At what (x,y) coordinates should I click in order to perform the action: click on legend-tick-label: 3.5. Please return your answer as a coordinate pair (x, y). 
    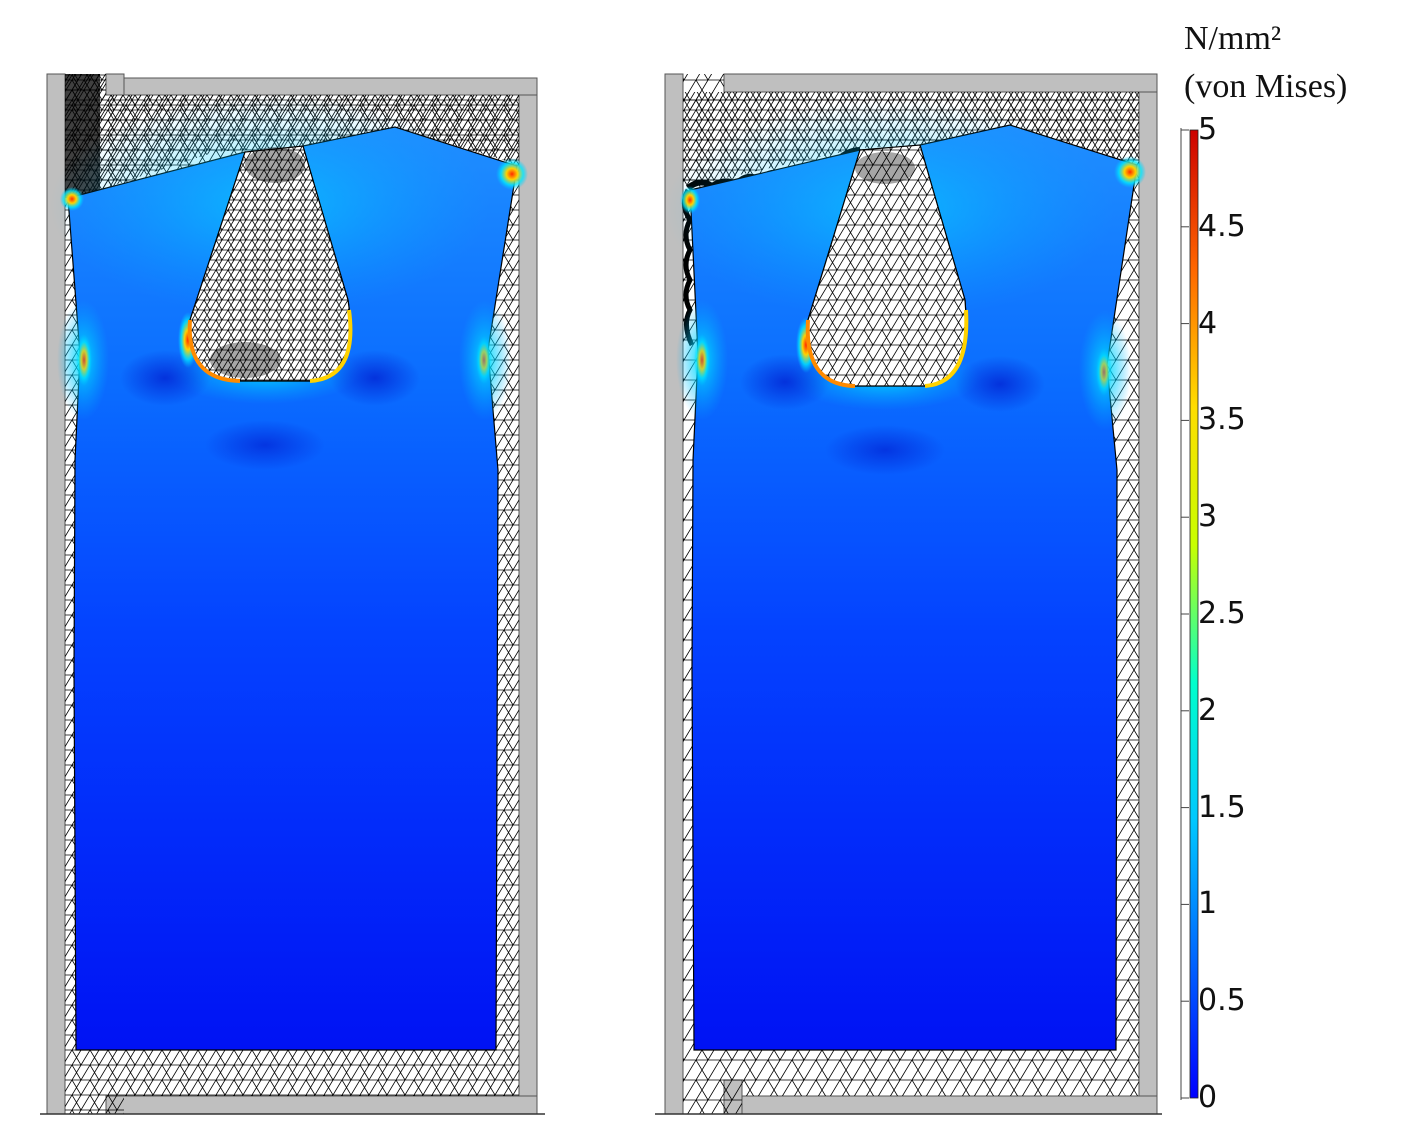
    Looking at the image, I should click on (1222, 420).